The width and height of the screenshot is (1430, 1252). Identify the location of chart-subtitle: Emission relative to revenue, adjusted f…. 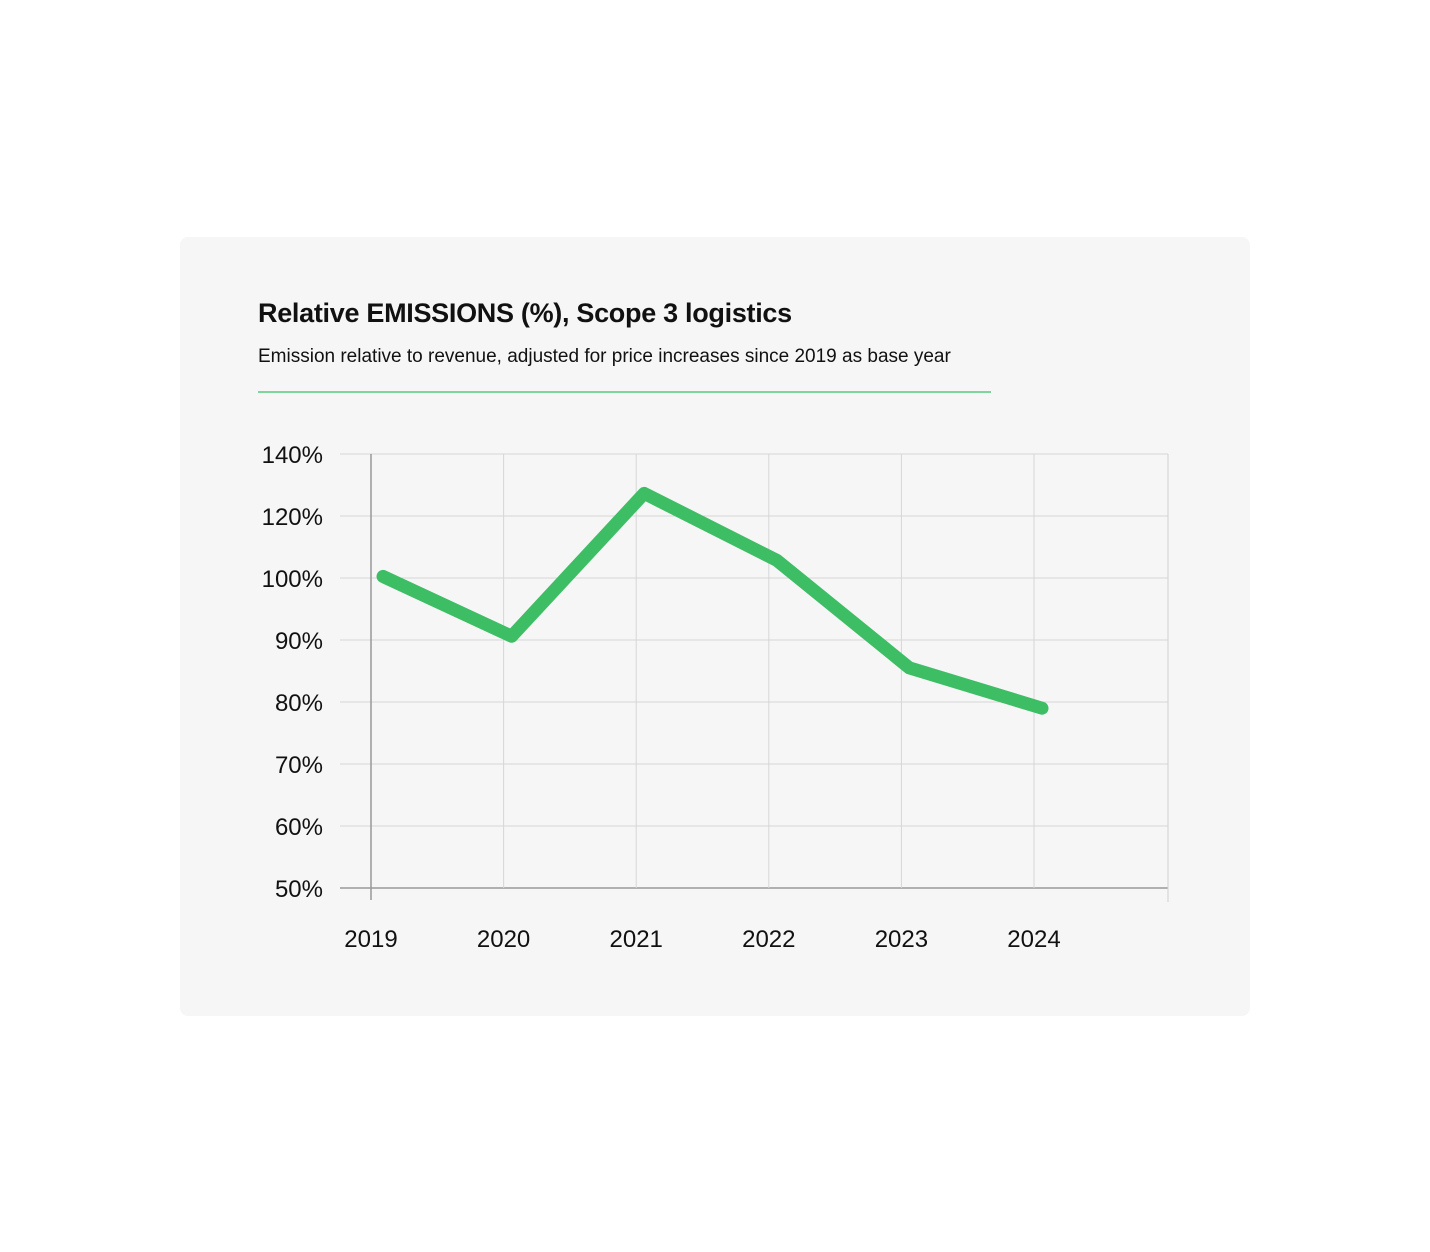
(604, 356).